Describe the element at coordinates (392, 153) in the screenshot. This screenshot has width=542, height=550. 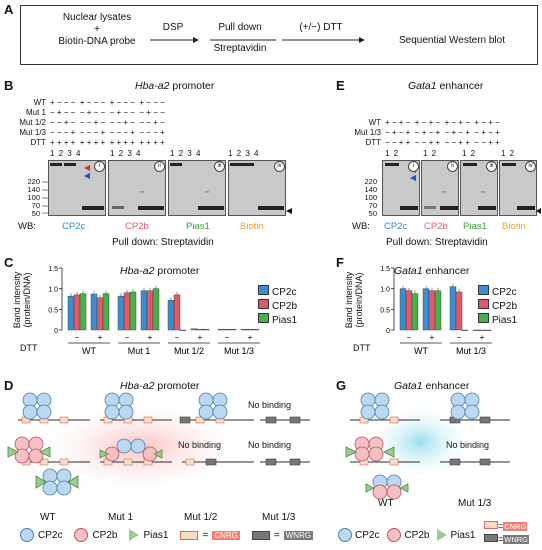
I see `e-lane-numbers-1: 1 2` at that location.